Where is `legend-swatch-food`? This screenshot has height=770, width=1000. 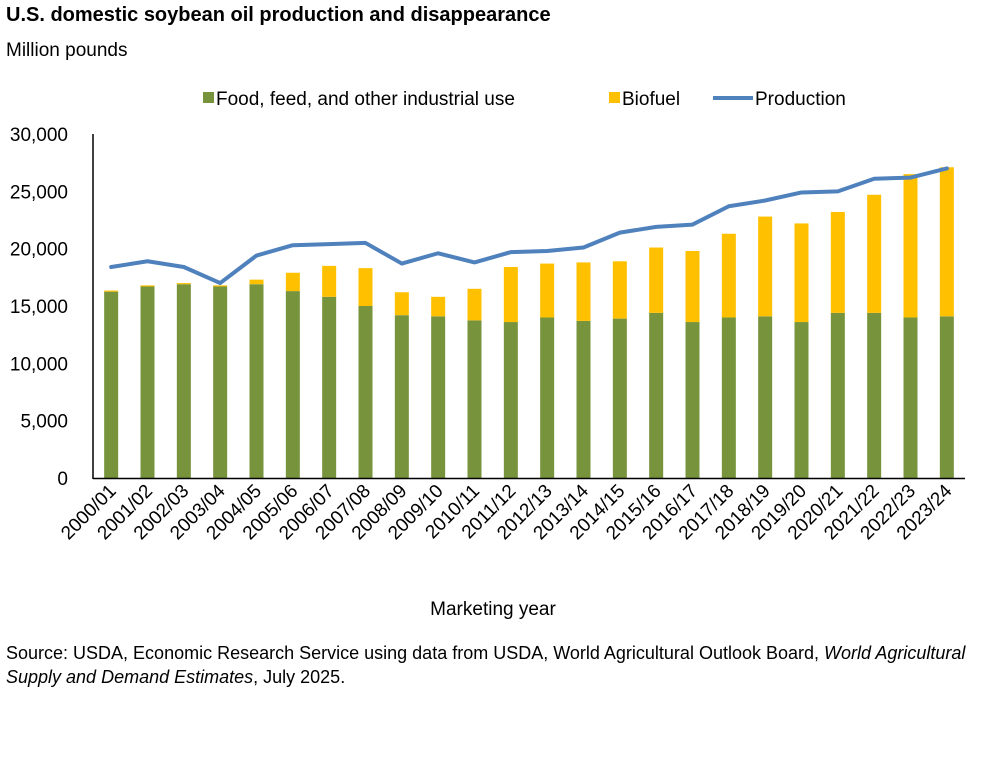
legend-swatch-food is located at coordinates (208, 97).